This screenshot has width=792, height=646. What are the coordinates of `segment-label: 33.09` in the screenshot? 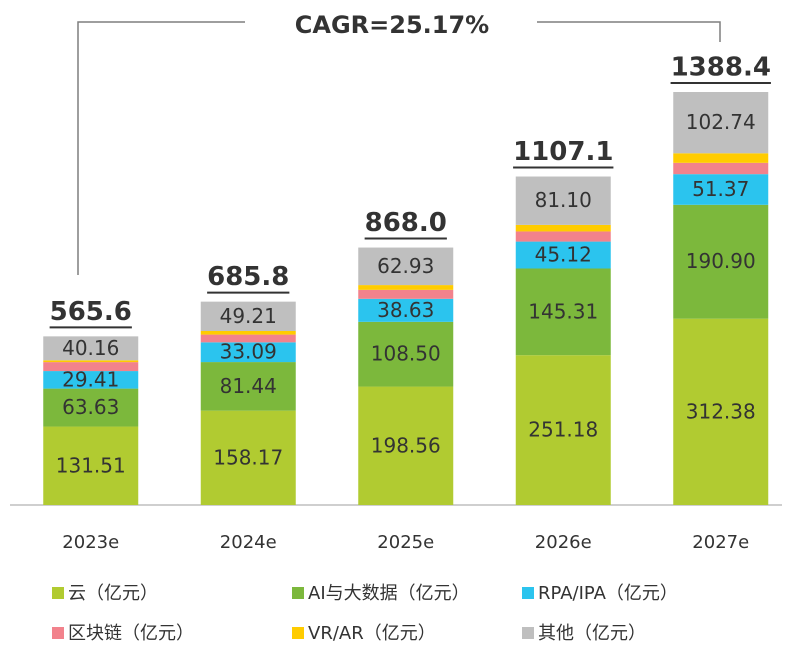 It's located at (248, 352).